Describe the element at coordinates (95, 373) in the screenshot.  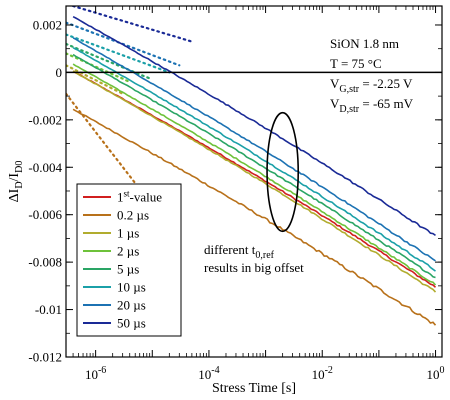
I see `x-tick-label-0: 10⁻⁶` at that location.